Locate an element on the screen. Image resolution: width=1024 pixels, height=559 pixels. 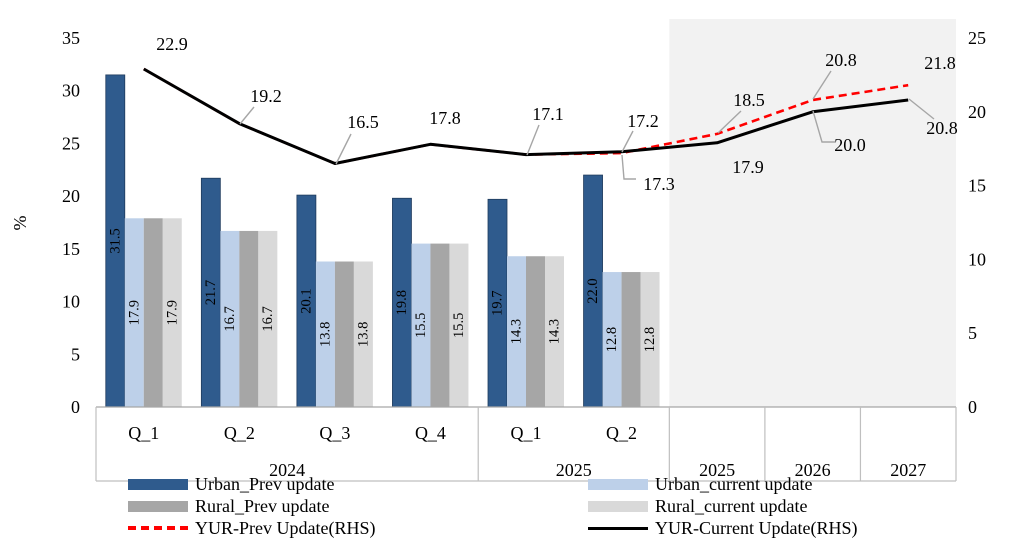
legend-swatch-rural-current is located at coordinates (618, 506).